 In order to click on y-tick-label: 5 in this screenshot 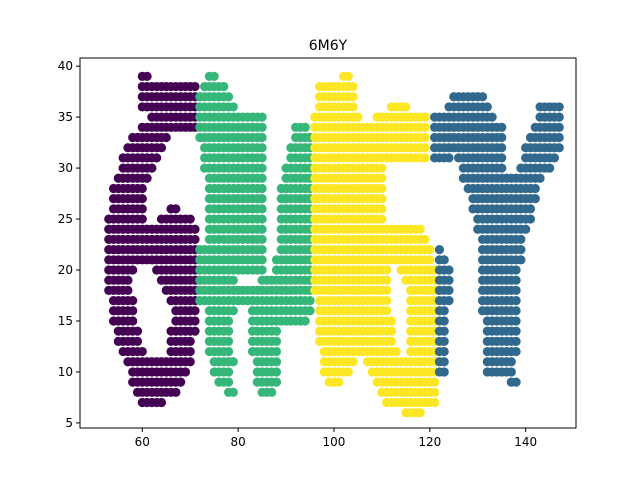, I will do `click(69, 423)`.